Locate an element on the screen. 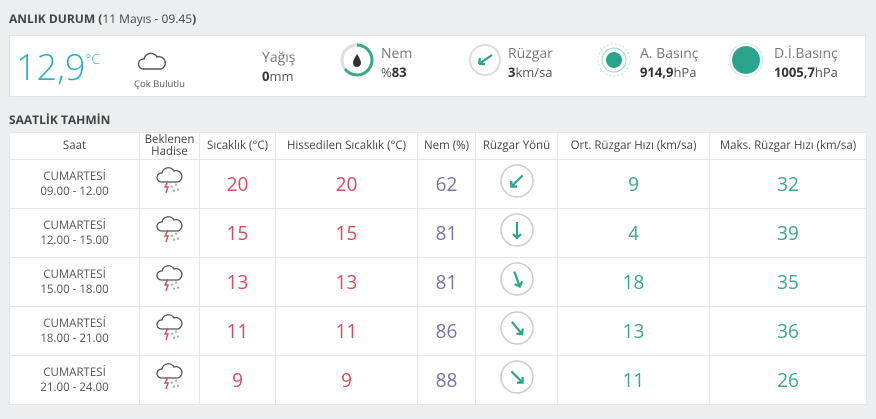 This screenshot has width=876, height=419. item-value: 1005,7hPa is located at coordinates (806, 72).